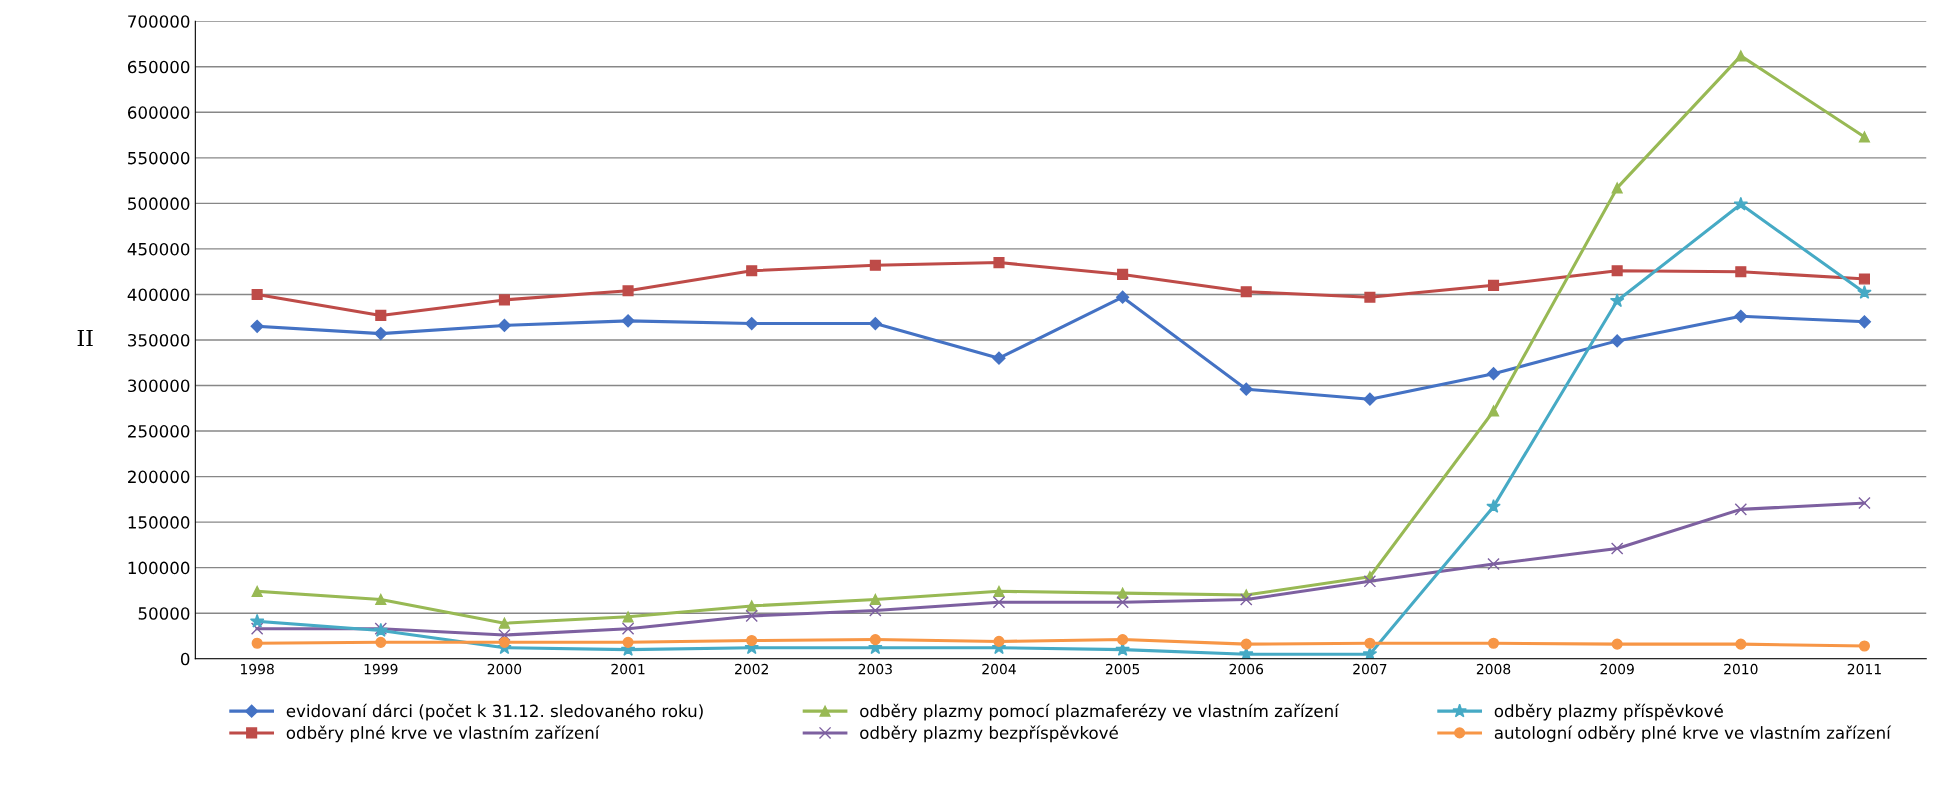 This screenshot has width=1934, height=787. I want to click on y-tick-label: 650000, so click(159, 67).